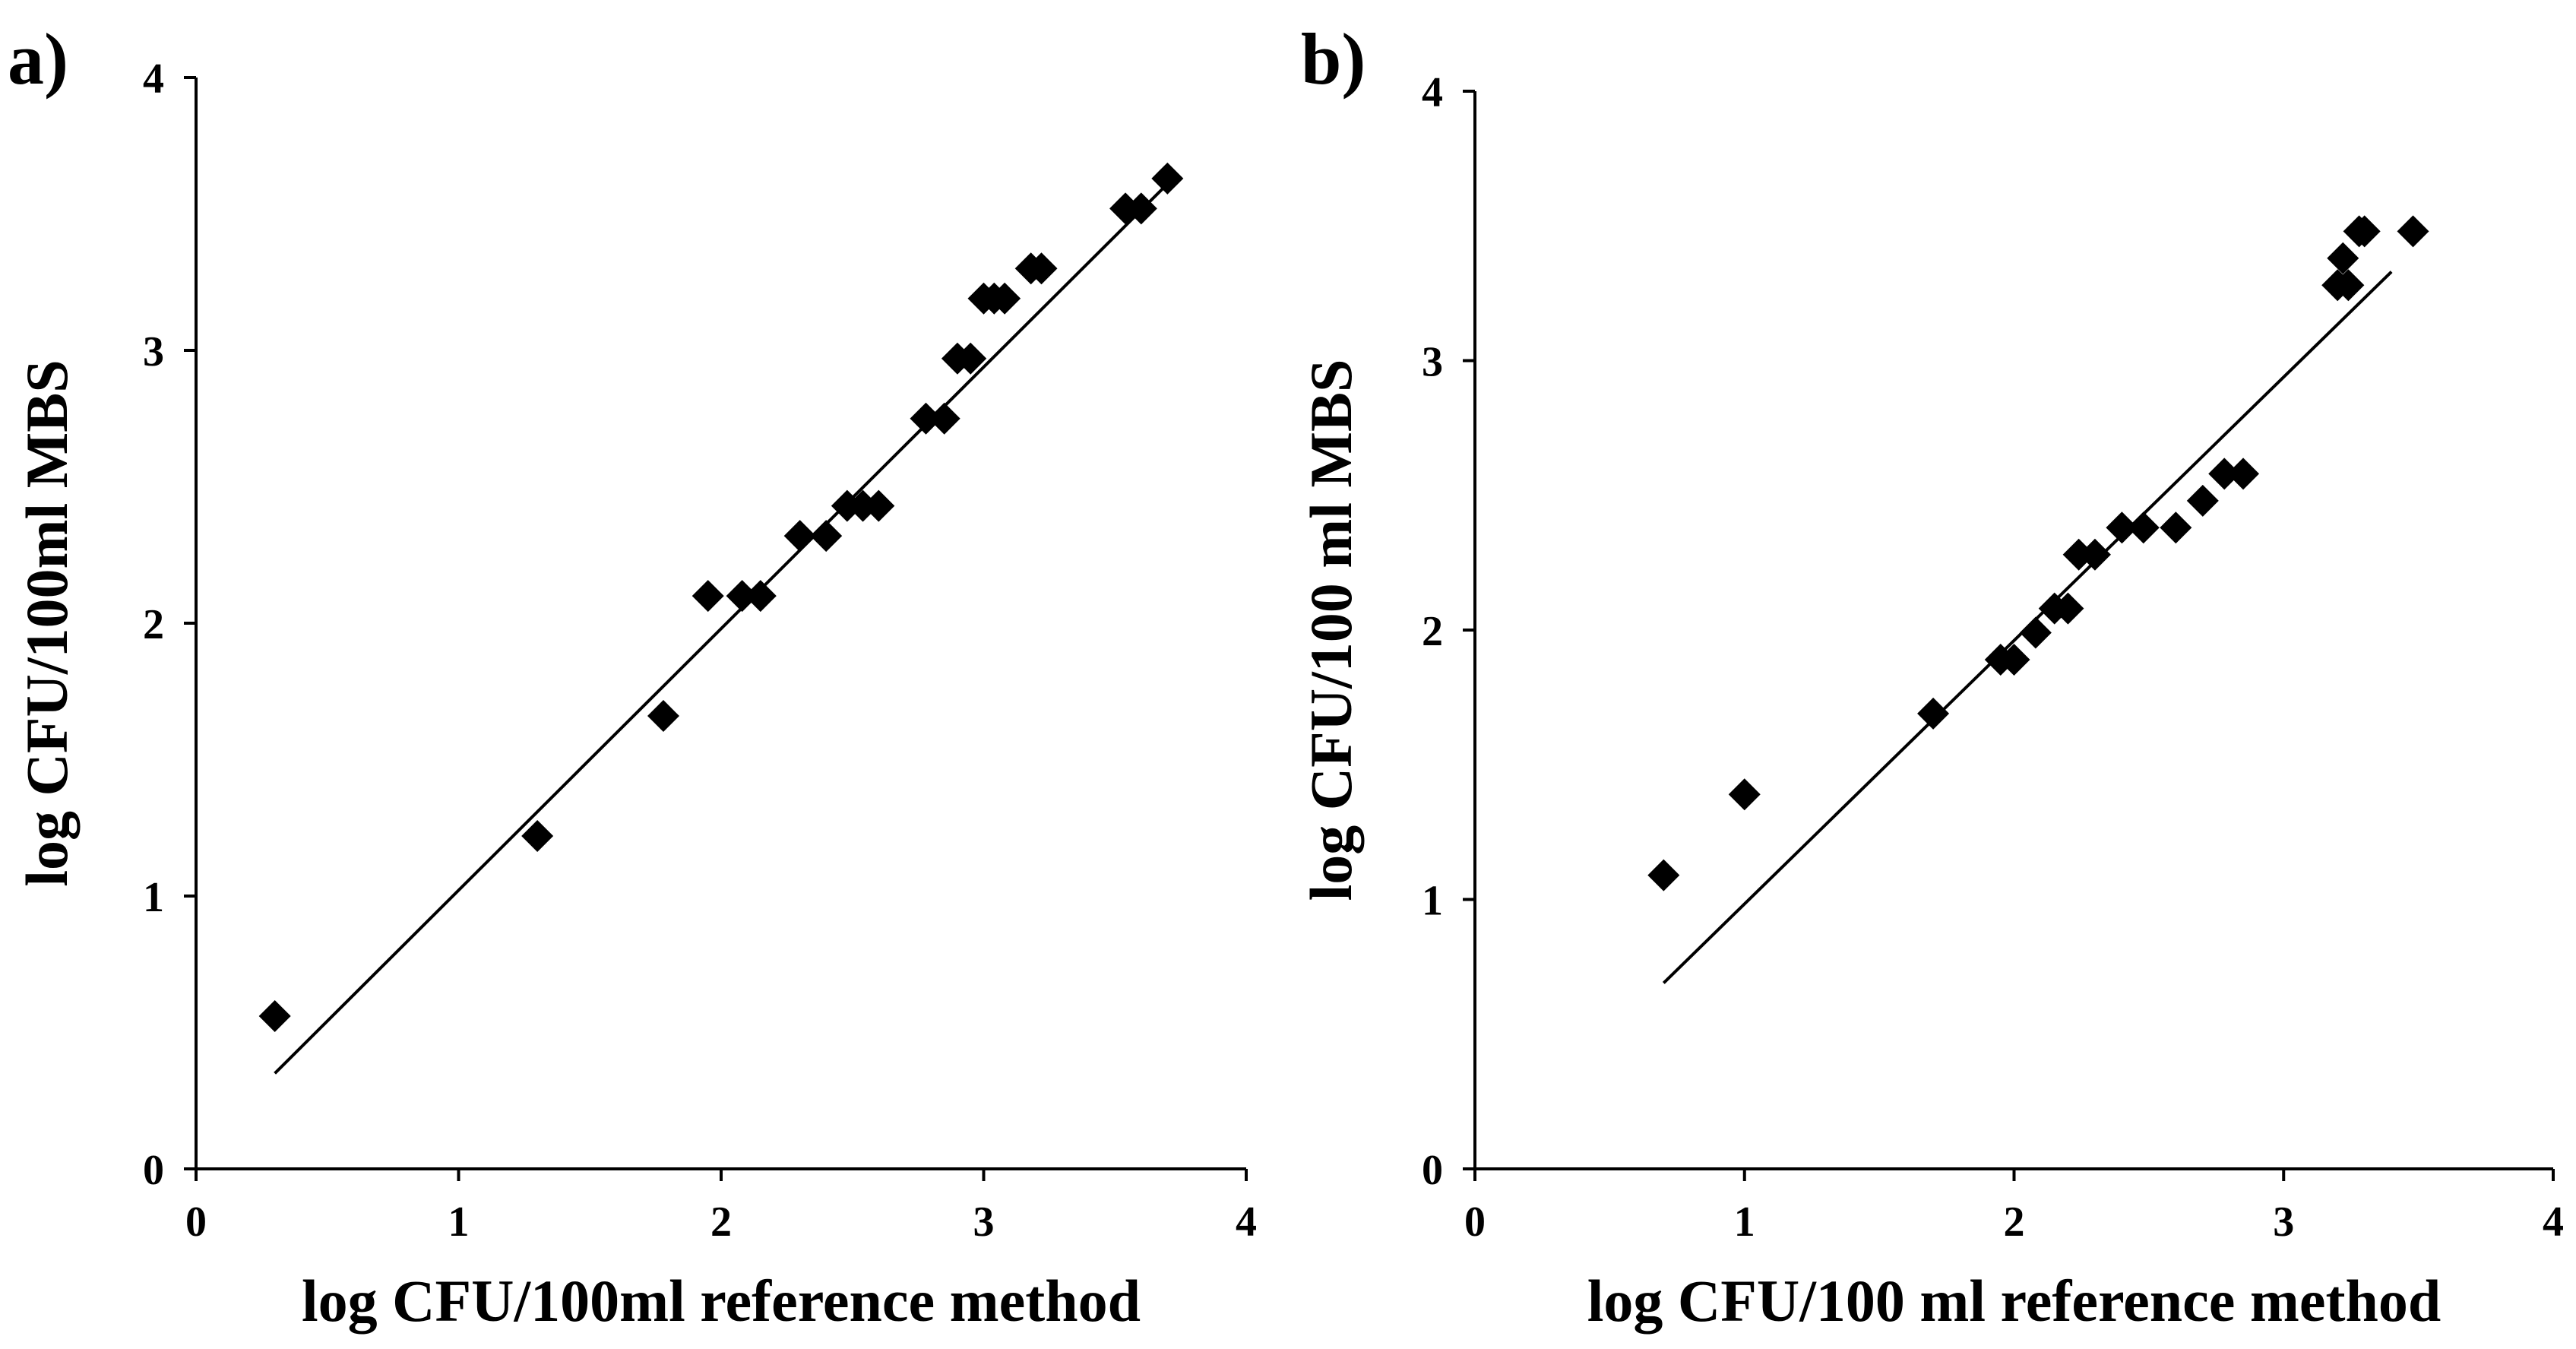  I want to click on chart-b-y-tick-labels: 0 1 2 3 4, so click(1432, 631).